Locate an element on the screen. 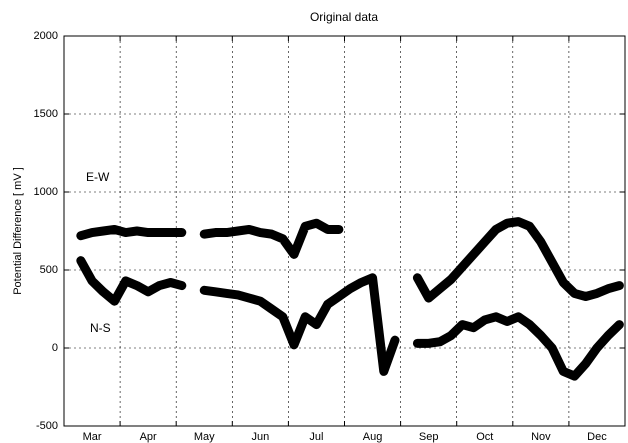 This screenshot has height=443, width=628. x-tick-label: Mar is located at coordinates (92, 437).